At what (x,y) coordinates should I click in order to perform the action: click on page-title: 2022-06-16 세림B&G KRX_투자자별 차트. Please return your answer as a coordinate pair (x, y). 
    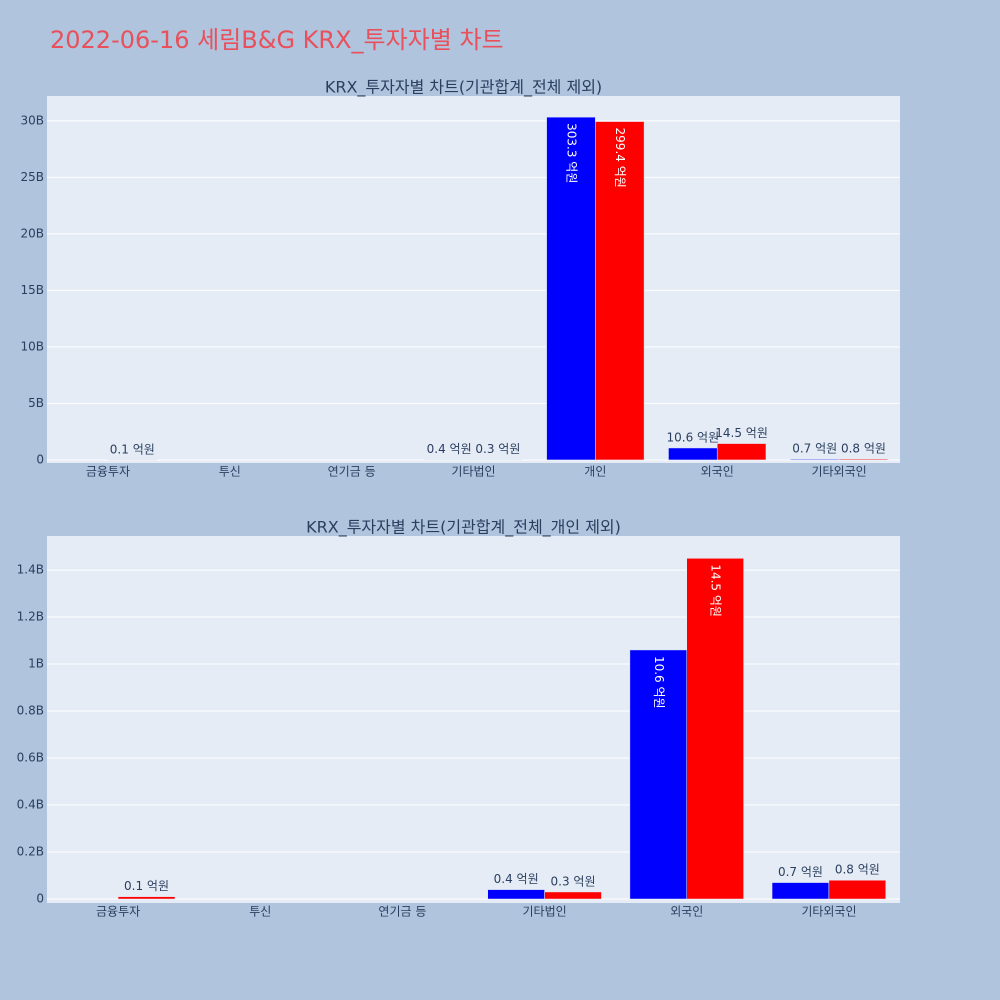
    Looking at the image, I should click on (277, 40).